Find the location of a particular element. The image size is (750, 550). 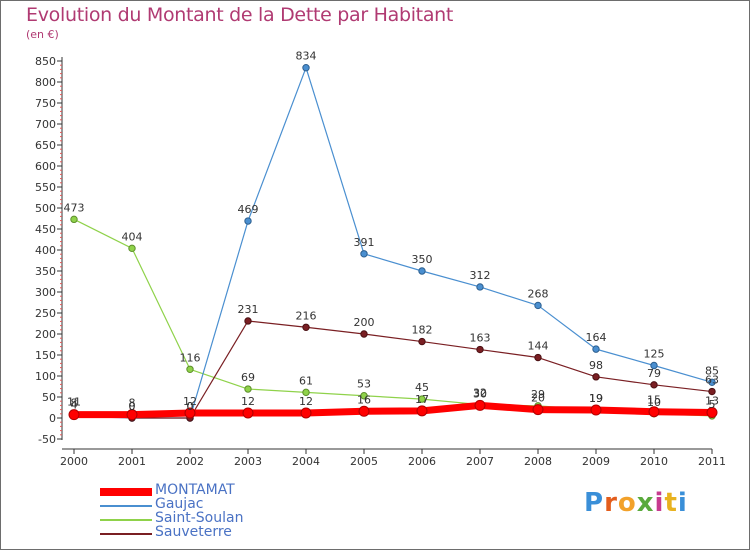

data-label-saint-soulan: 69 is located at coordinates (248, 377).